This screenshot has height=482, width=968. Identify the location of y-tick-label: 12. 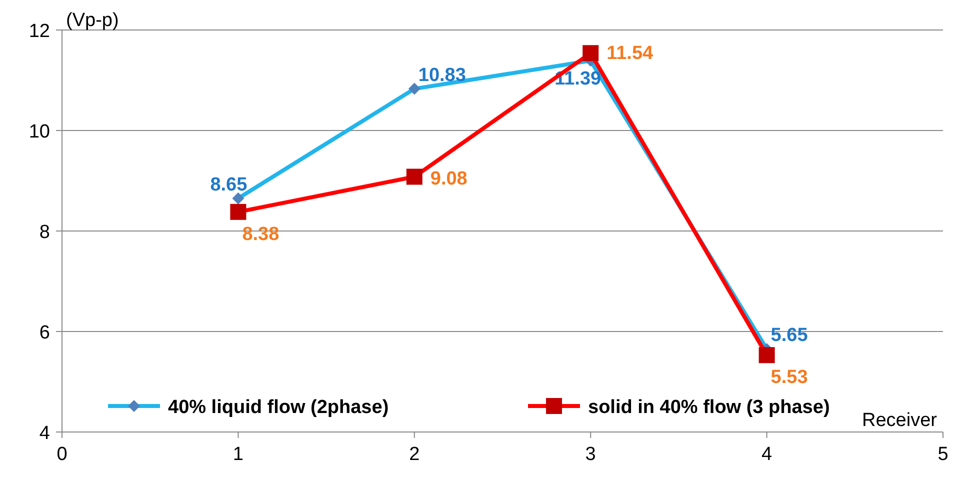
(39, 31).